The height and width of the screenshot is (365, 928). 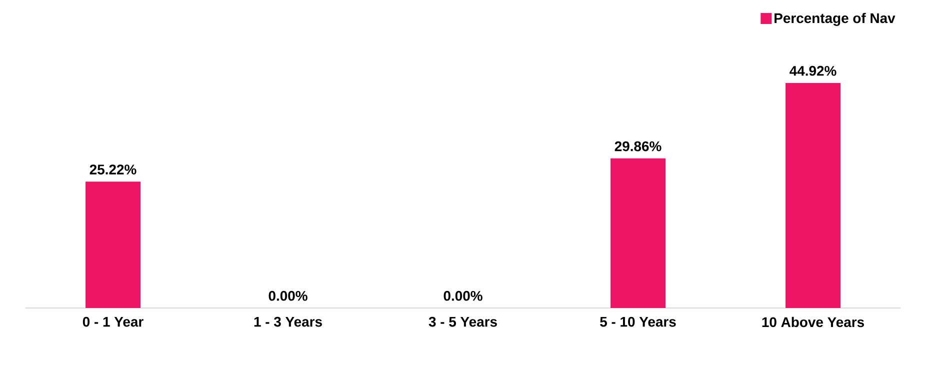 I want to click on data-label: 44.92%, so click(x=813, y=71).